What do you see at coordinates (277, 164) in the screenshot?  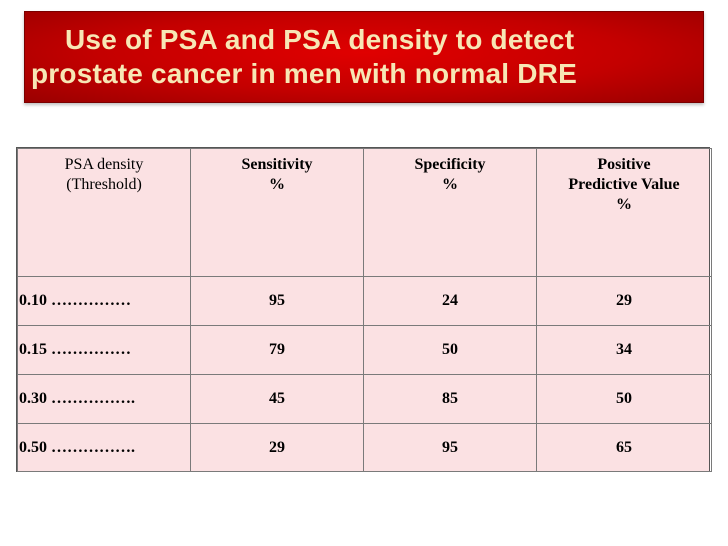 I see `header-text: Sensitivity` at bounding box center [277, 164].